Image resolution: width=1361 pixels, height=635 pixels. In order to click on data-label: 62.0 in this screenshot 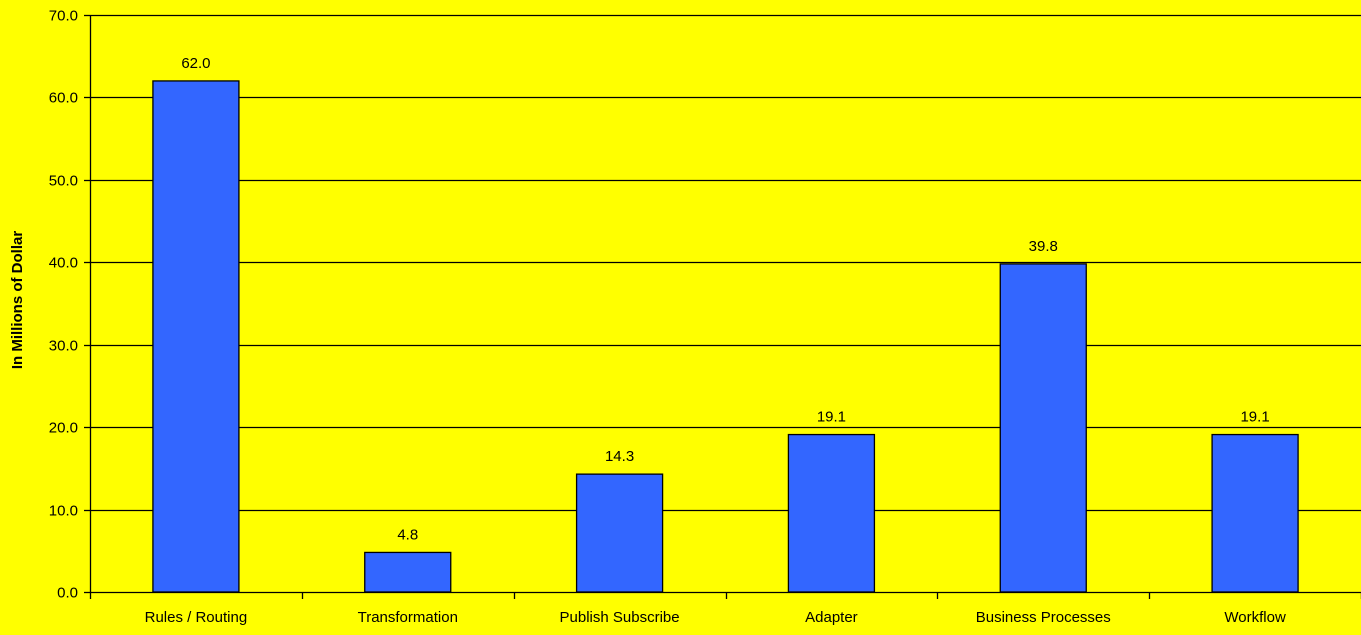, I will do `click(195, 63)`.